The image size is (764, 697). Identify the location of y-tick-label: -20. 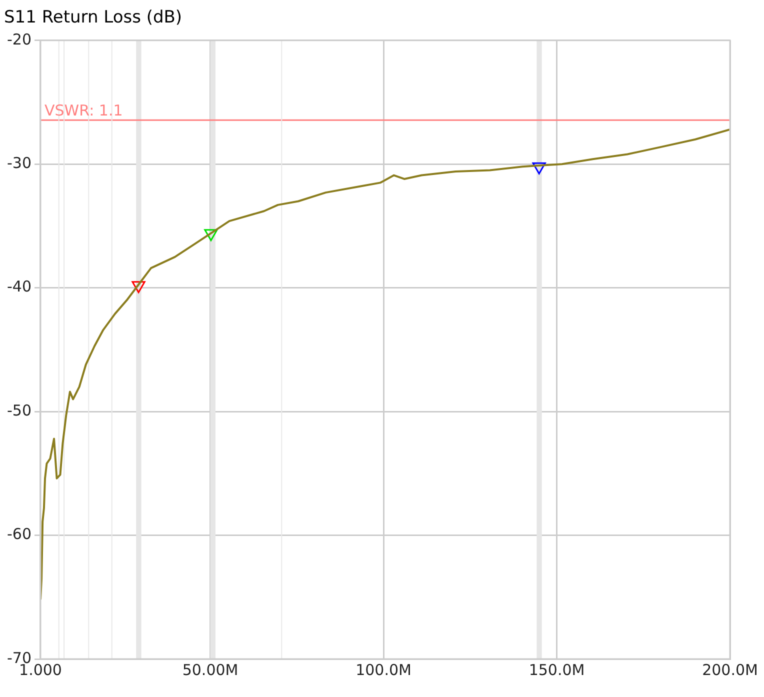
(19, 39).